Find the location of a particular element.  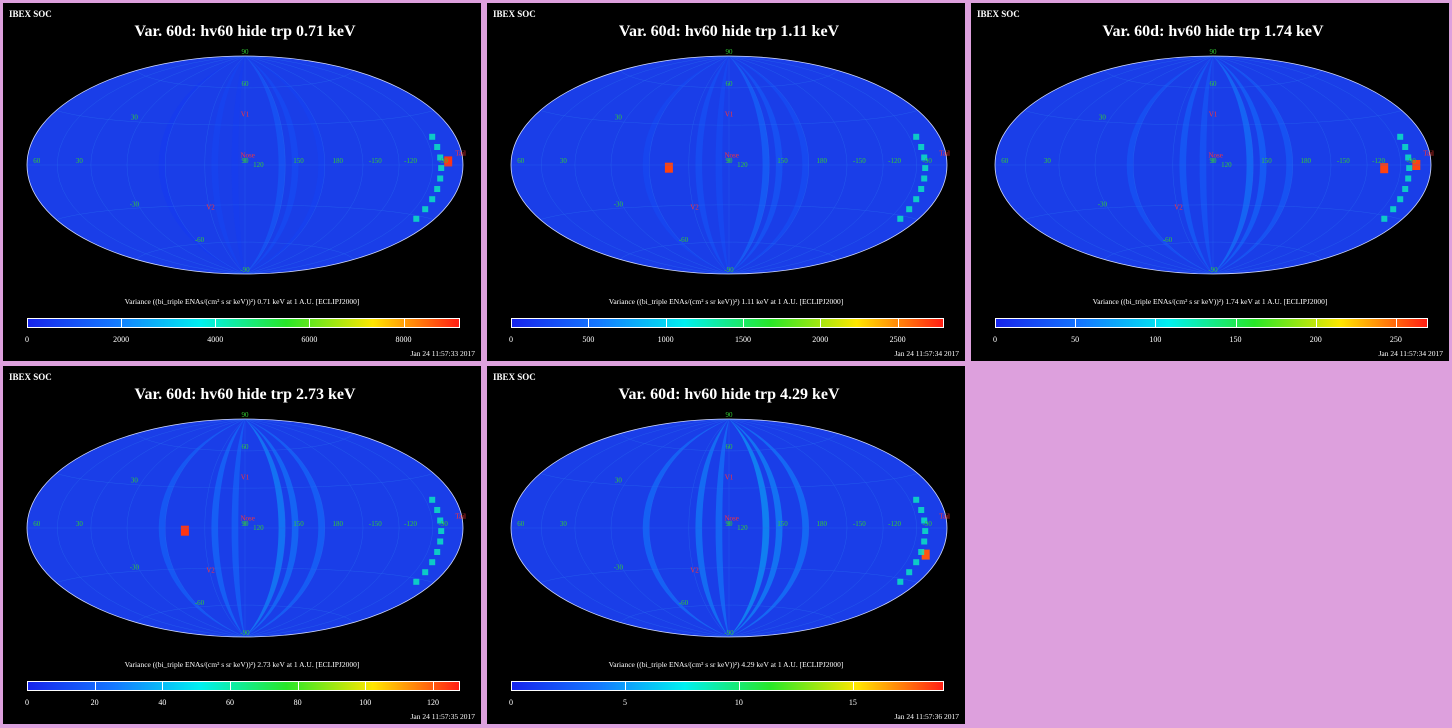

latitude-label: 0 is located at coordinates (729, 161).